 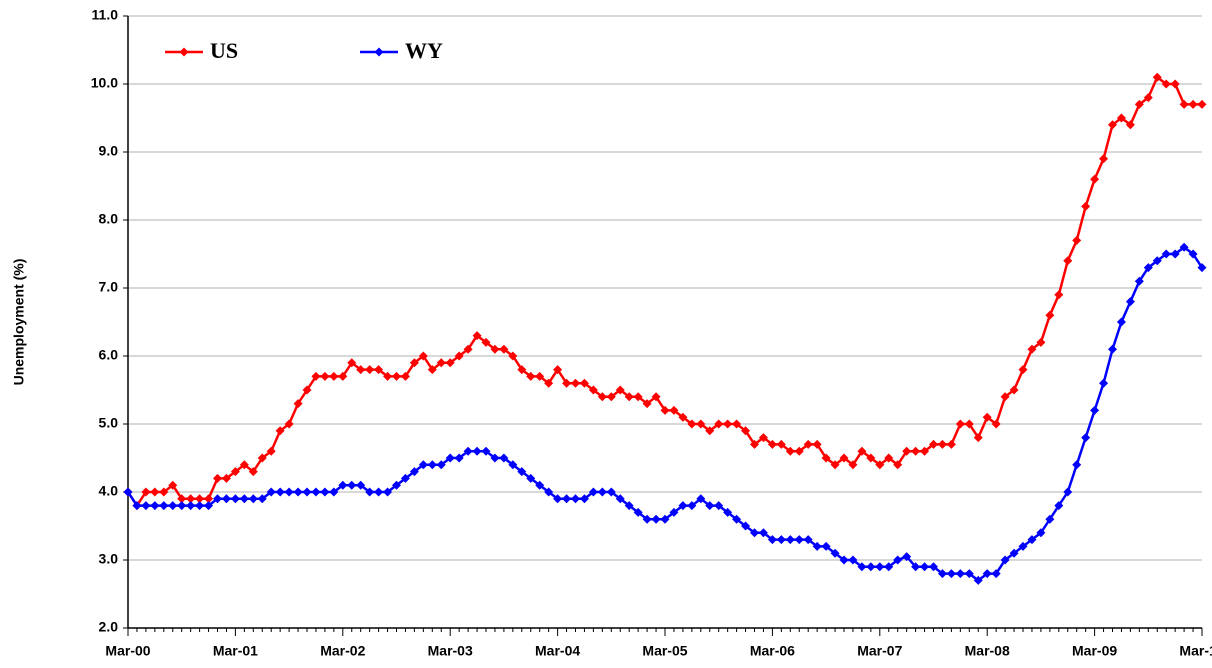 I want to click on legend-label: WY, so click(x=424, y=50).